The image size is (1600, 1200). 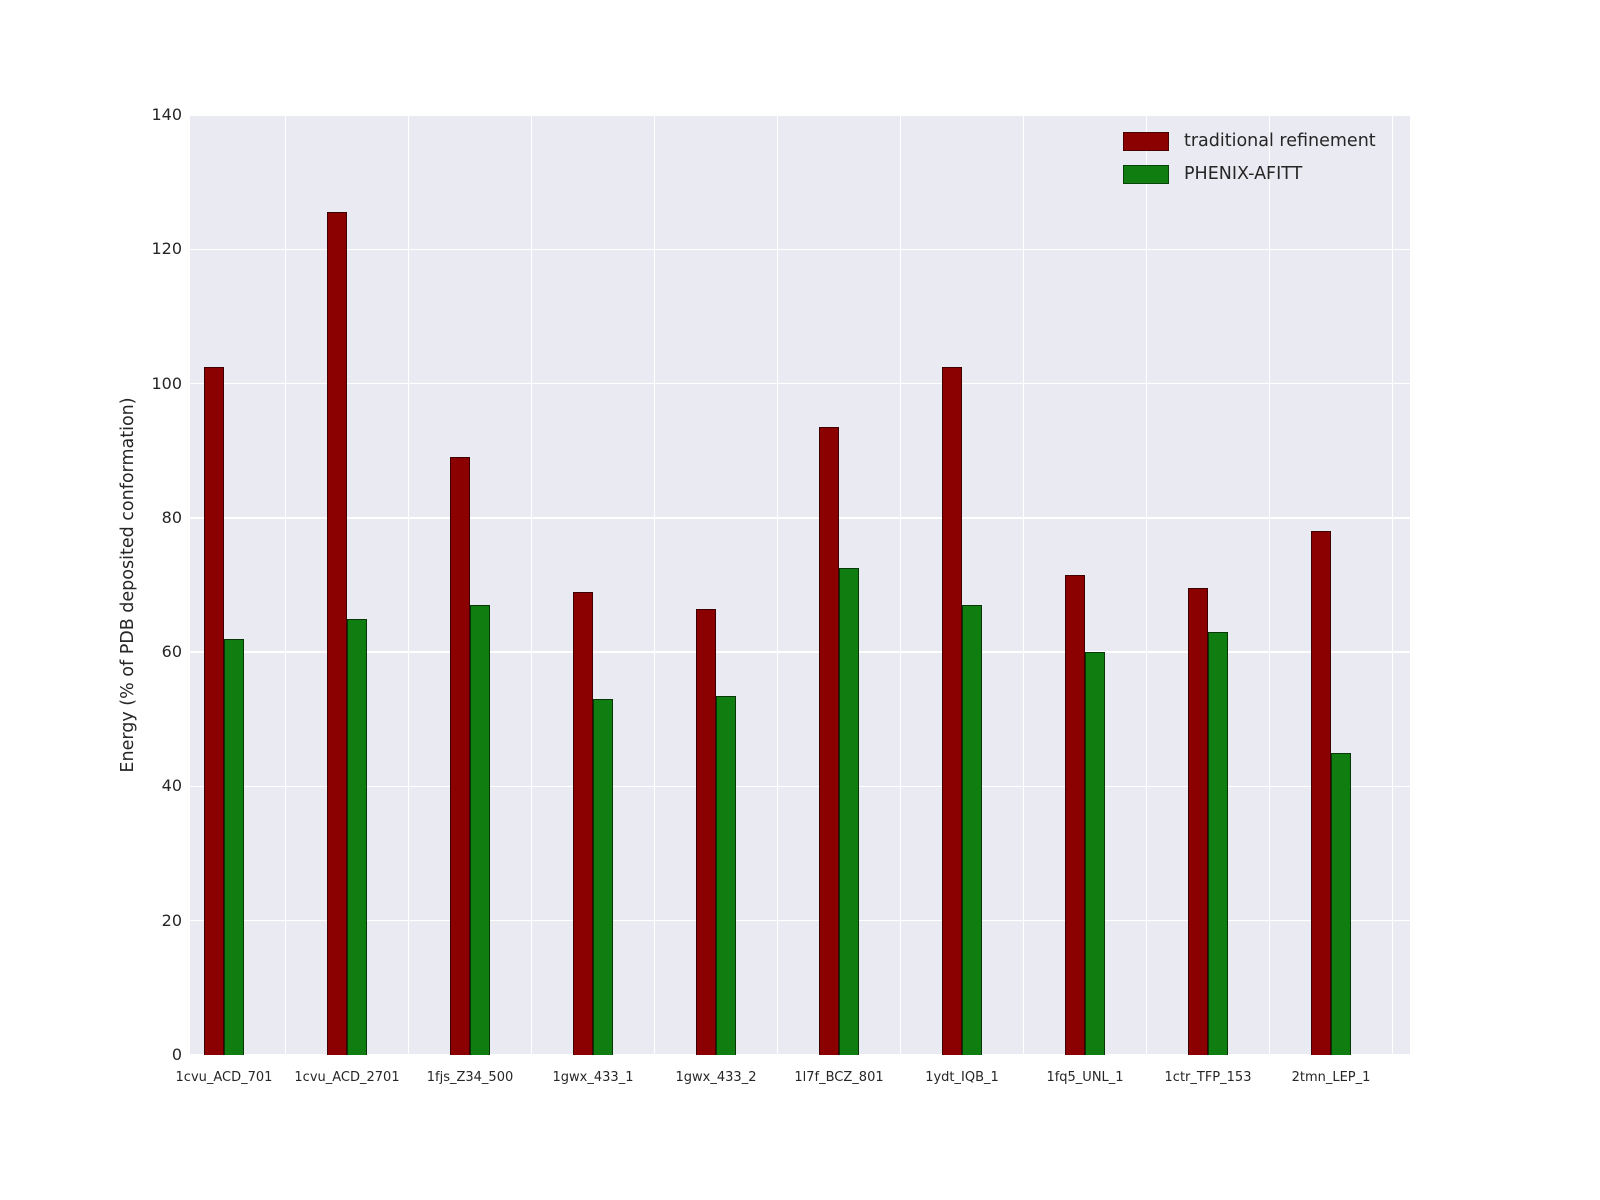 What do you see at coordinates (1280, 141) in the screenshot?
I see `legend-label: traditional refinement` at bounding box center [1280, 141].